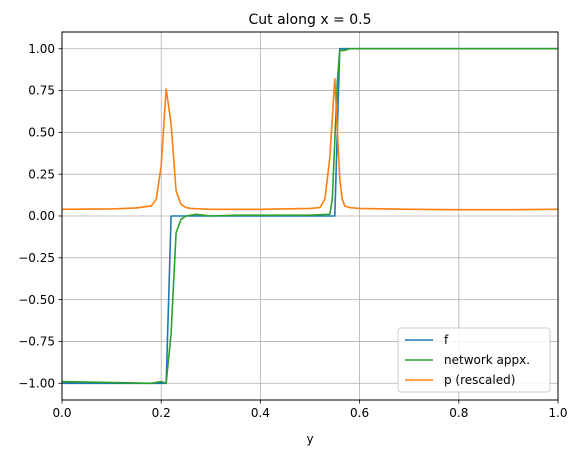  What do you see at coordinates (161, 413) in the screenshot?
I see `x-tick-label: 0.2` at bounding box center [161, 413].